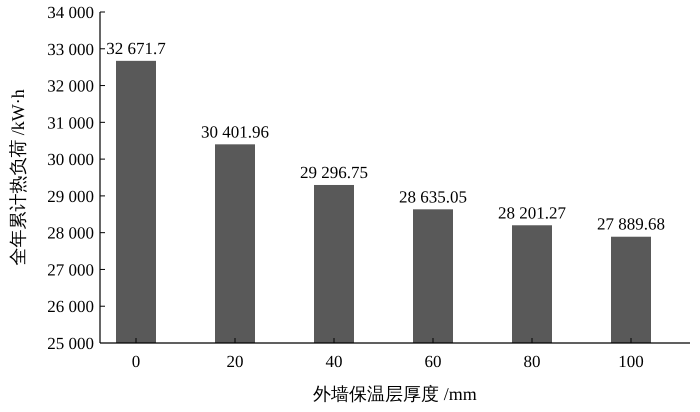  What do you see at coordinates (70, 233) in the screenshot?
I see `y-tick-label: 28 000` at bounding box center [70, 233].